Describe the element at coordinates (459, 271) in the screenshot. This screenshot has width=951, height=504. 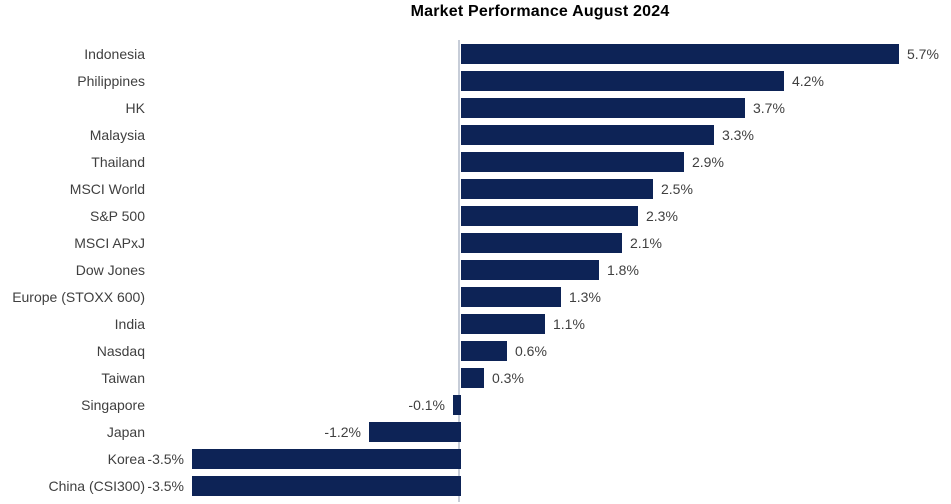
I see `zero-axis-line` at that location.